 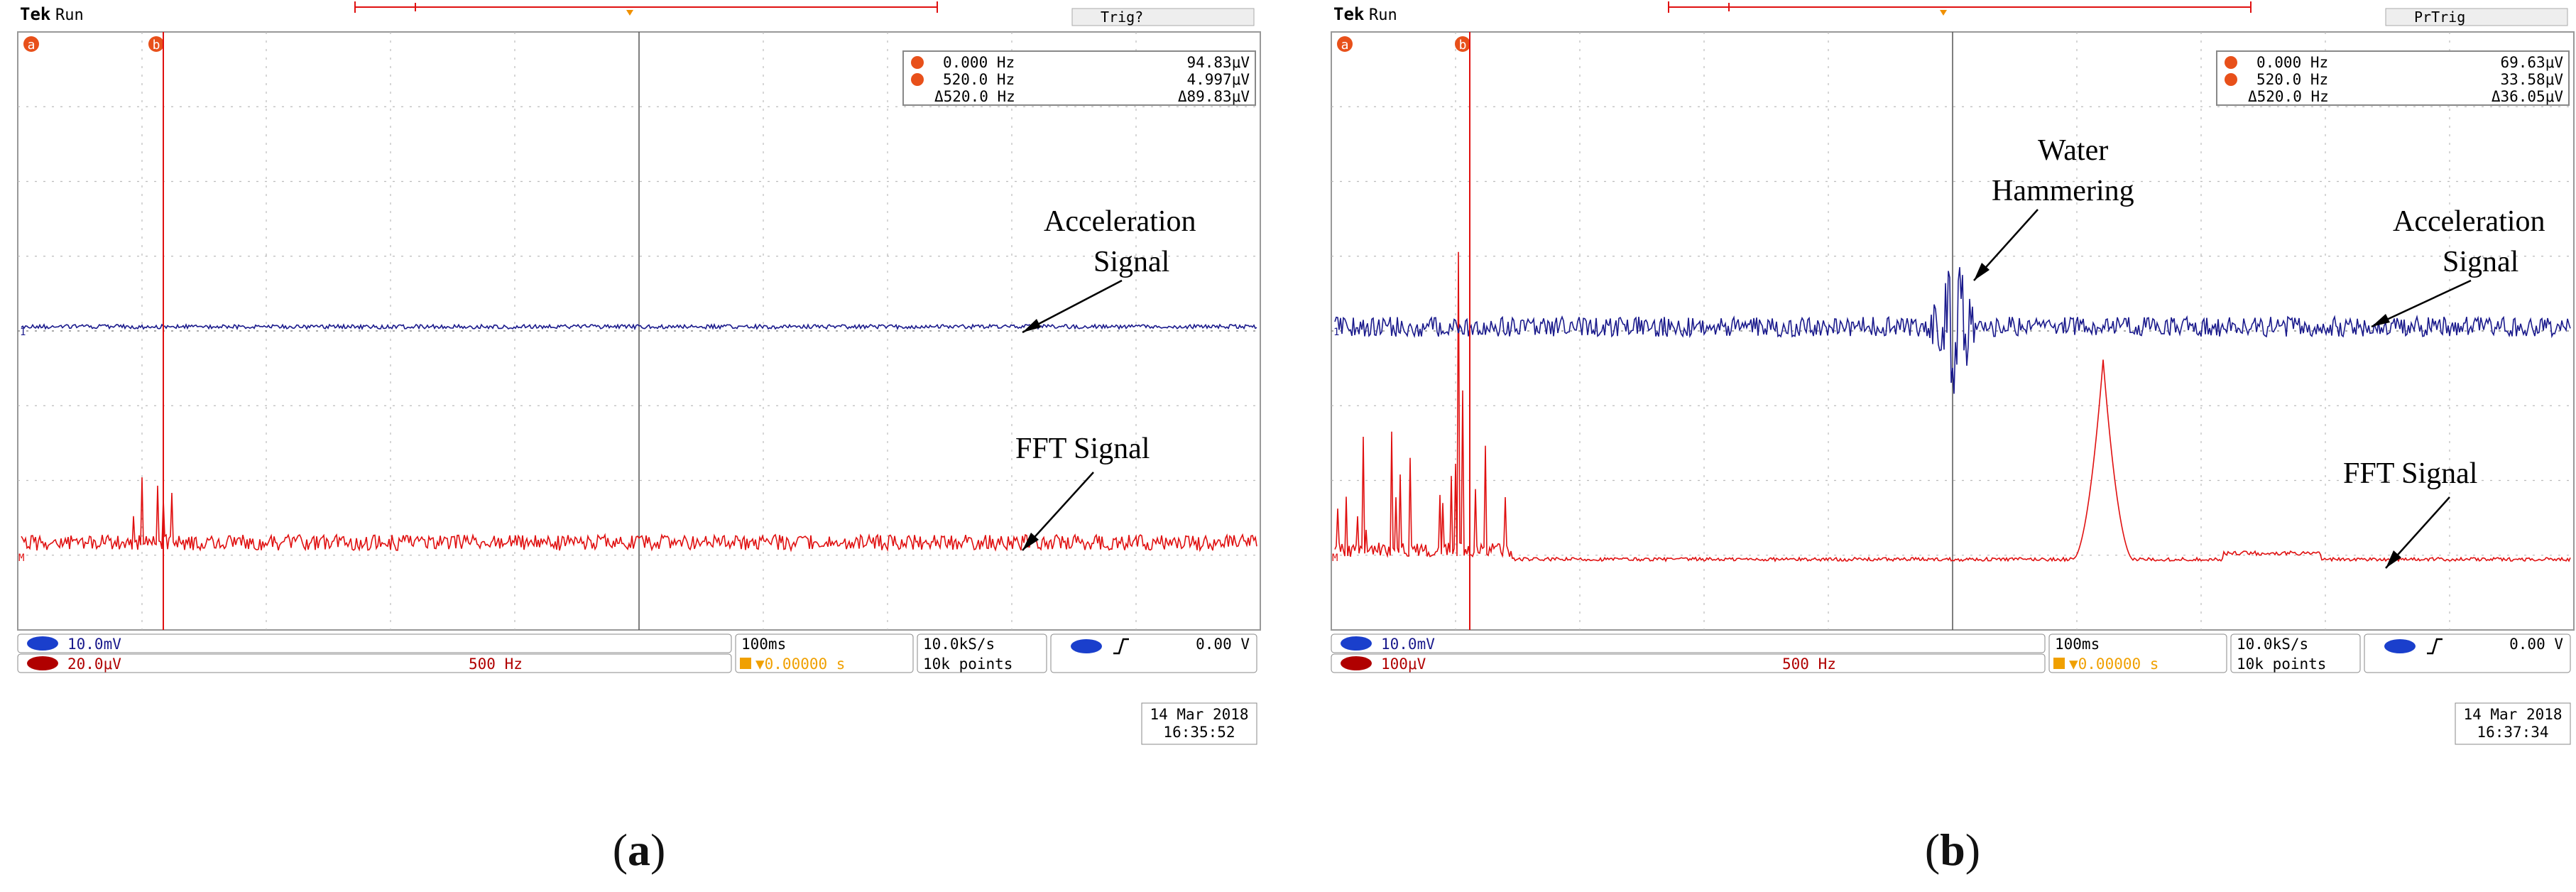 What do you see at coordinates (2531, 62) in the screenshot?
I see `cursor-a-value: 69.63μV` at bounding box center [2531, 62].